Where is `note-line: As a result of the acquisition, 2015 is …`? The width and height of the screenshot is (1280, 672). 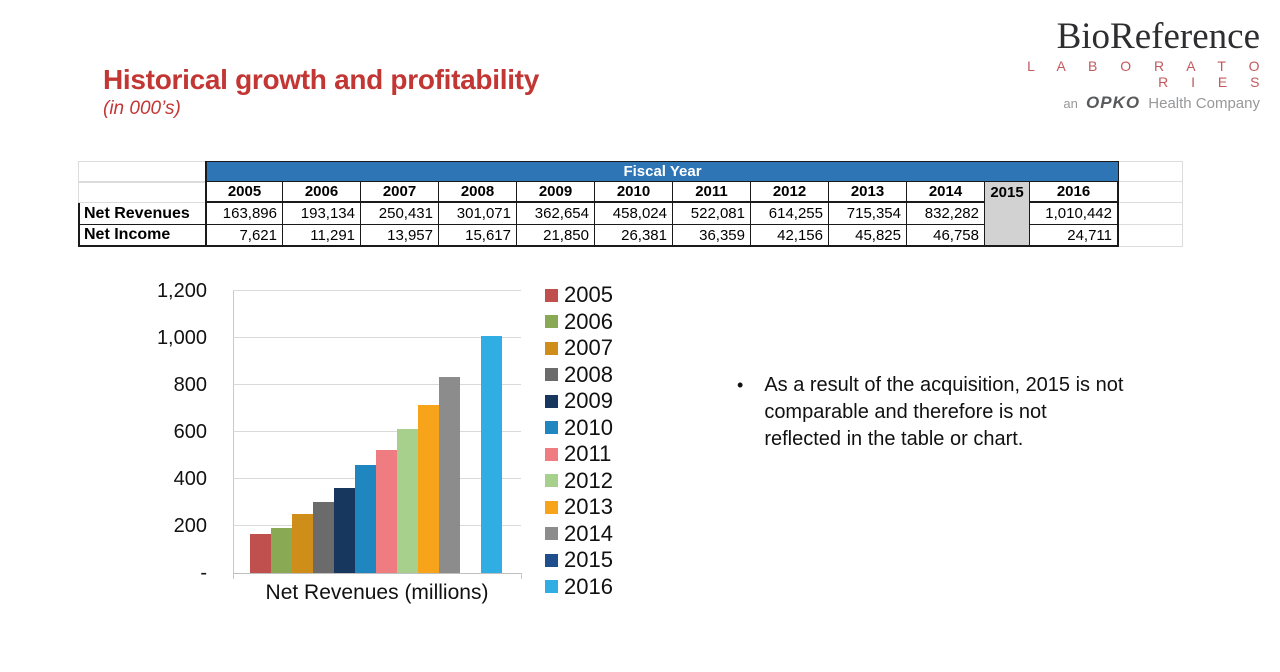 note-line: As a result of the acquisition, 2015 is … is located at coordinates (944, 385).